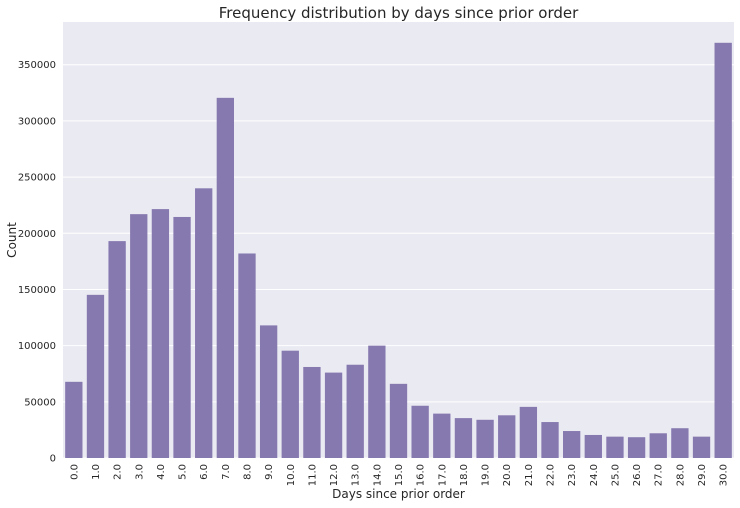 The height and width of the screenshot is (508, 740). Describe the element at coordinates (37, 290) in the screenshot. I see `y-tick-label: 150000` at that location.